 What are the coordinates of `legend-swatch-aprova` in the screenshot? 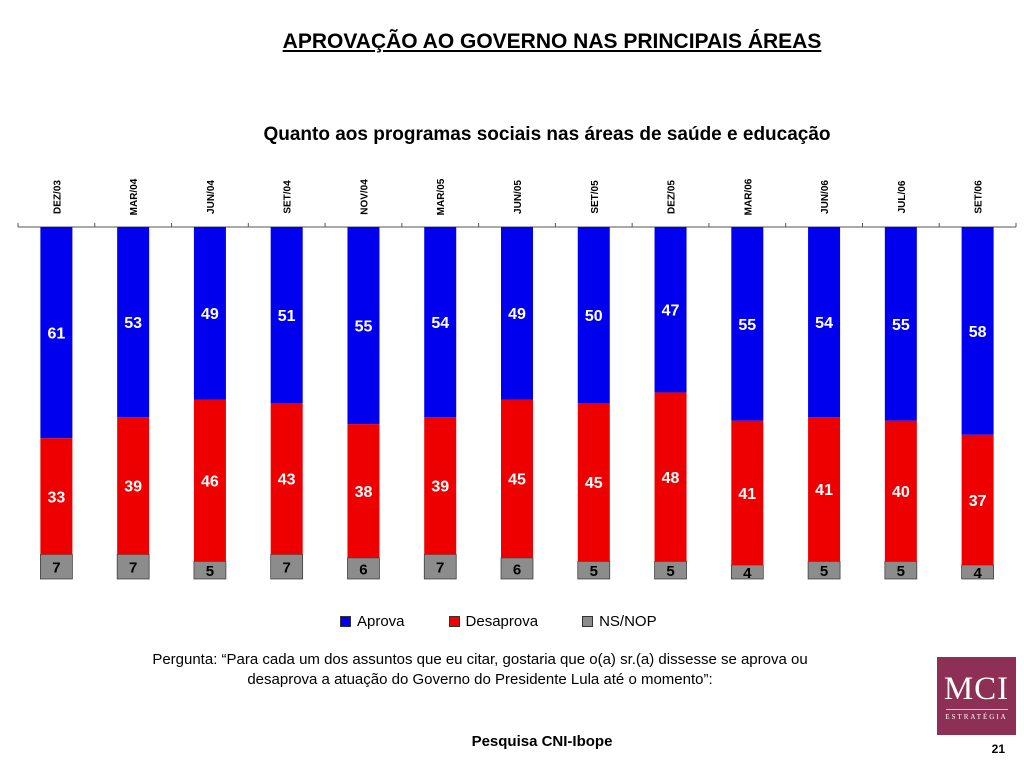 It's located at (345, 621).